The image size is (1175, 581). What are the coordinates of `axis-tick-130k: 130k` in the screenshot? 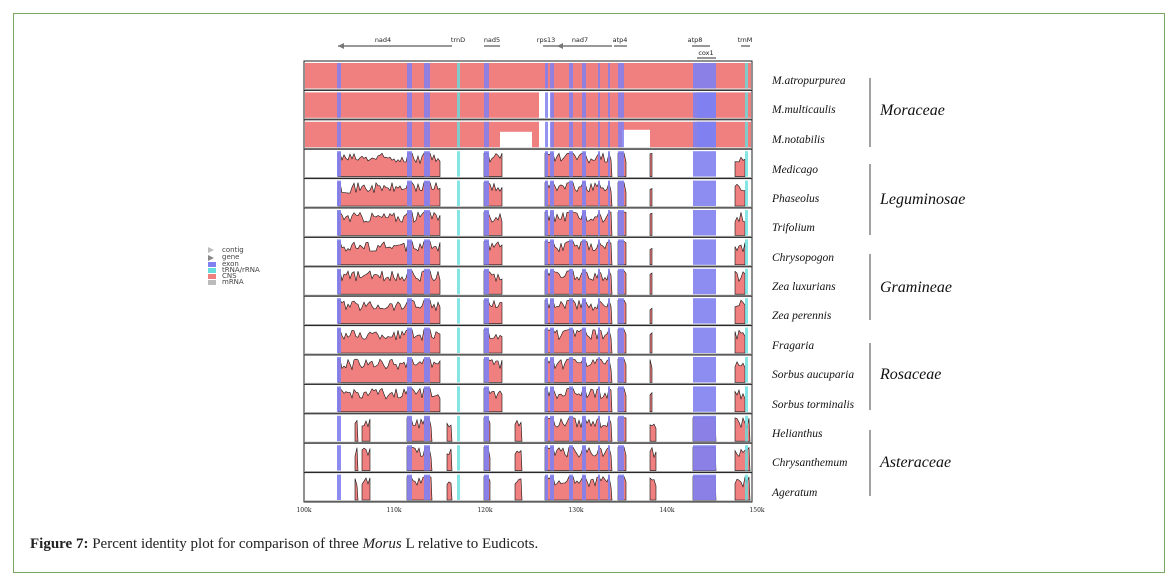 It's located at (575, 510).